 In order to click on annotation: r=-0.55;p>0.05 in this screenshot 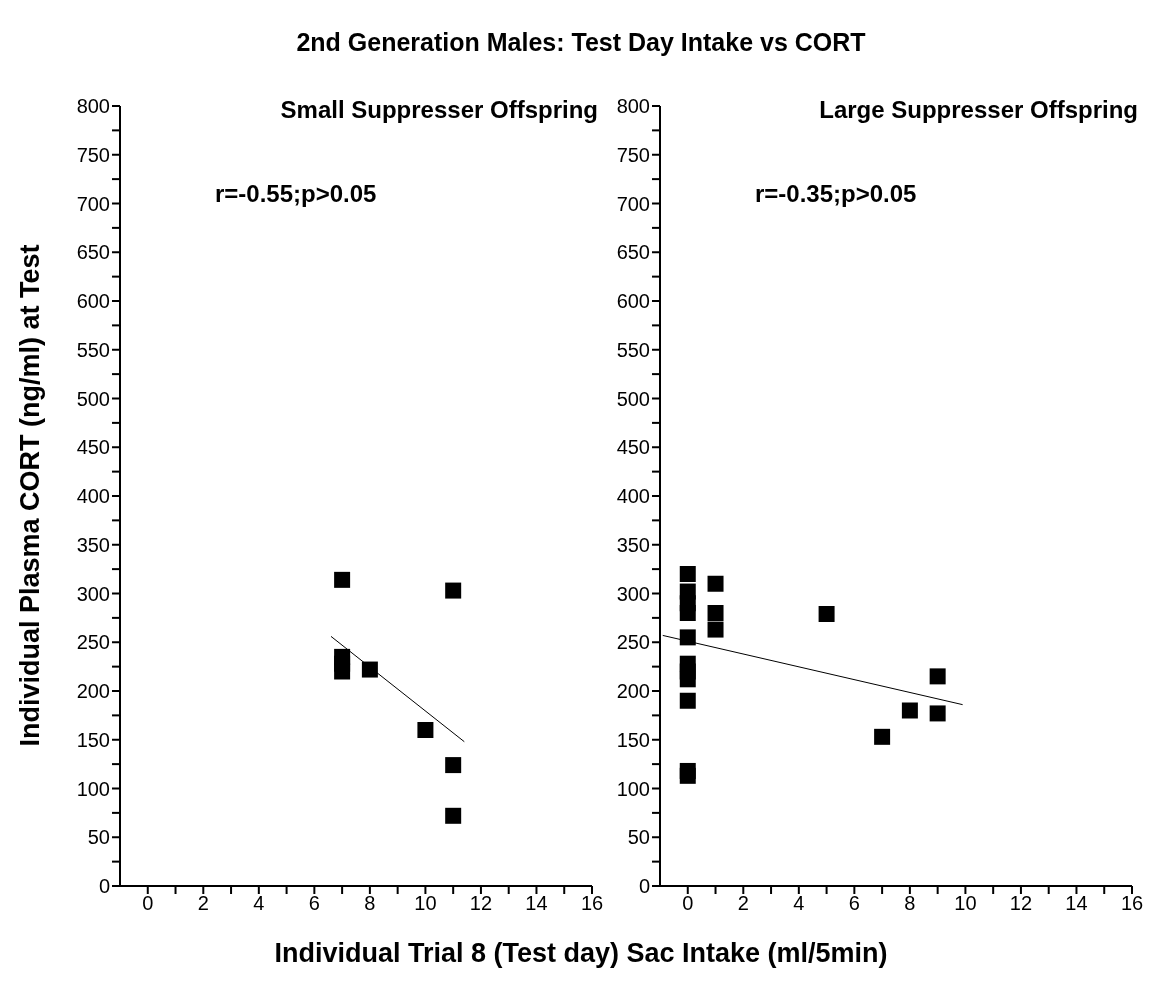, I will do `click(296, 194)`.